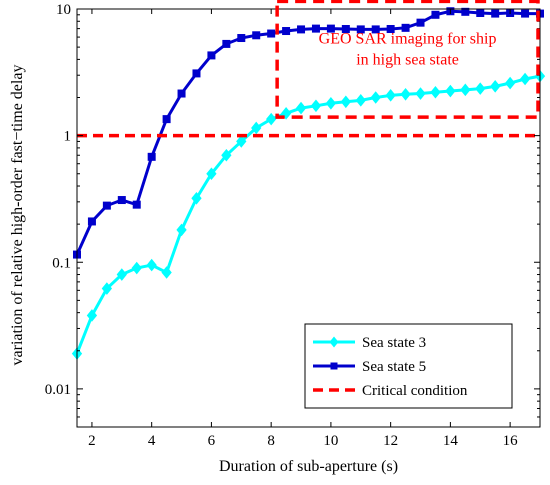 This screenshot has width=550, height=485. I want to click on annotation-box, so click(407, 59).